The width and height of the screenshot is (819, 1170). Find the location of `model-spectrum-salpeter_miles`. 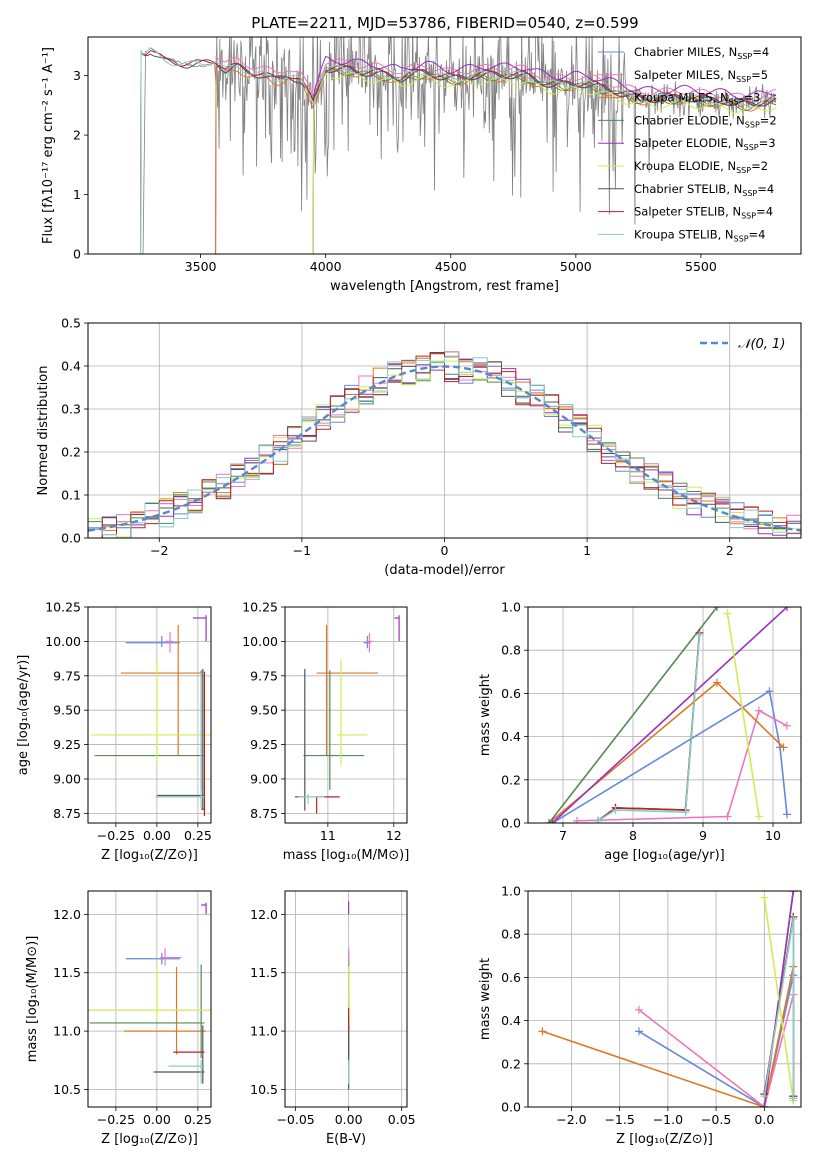

model-spectrum-salpeter_miles is located at coordinates (432, 154).